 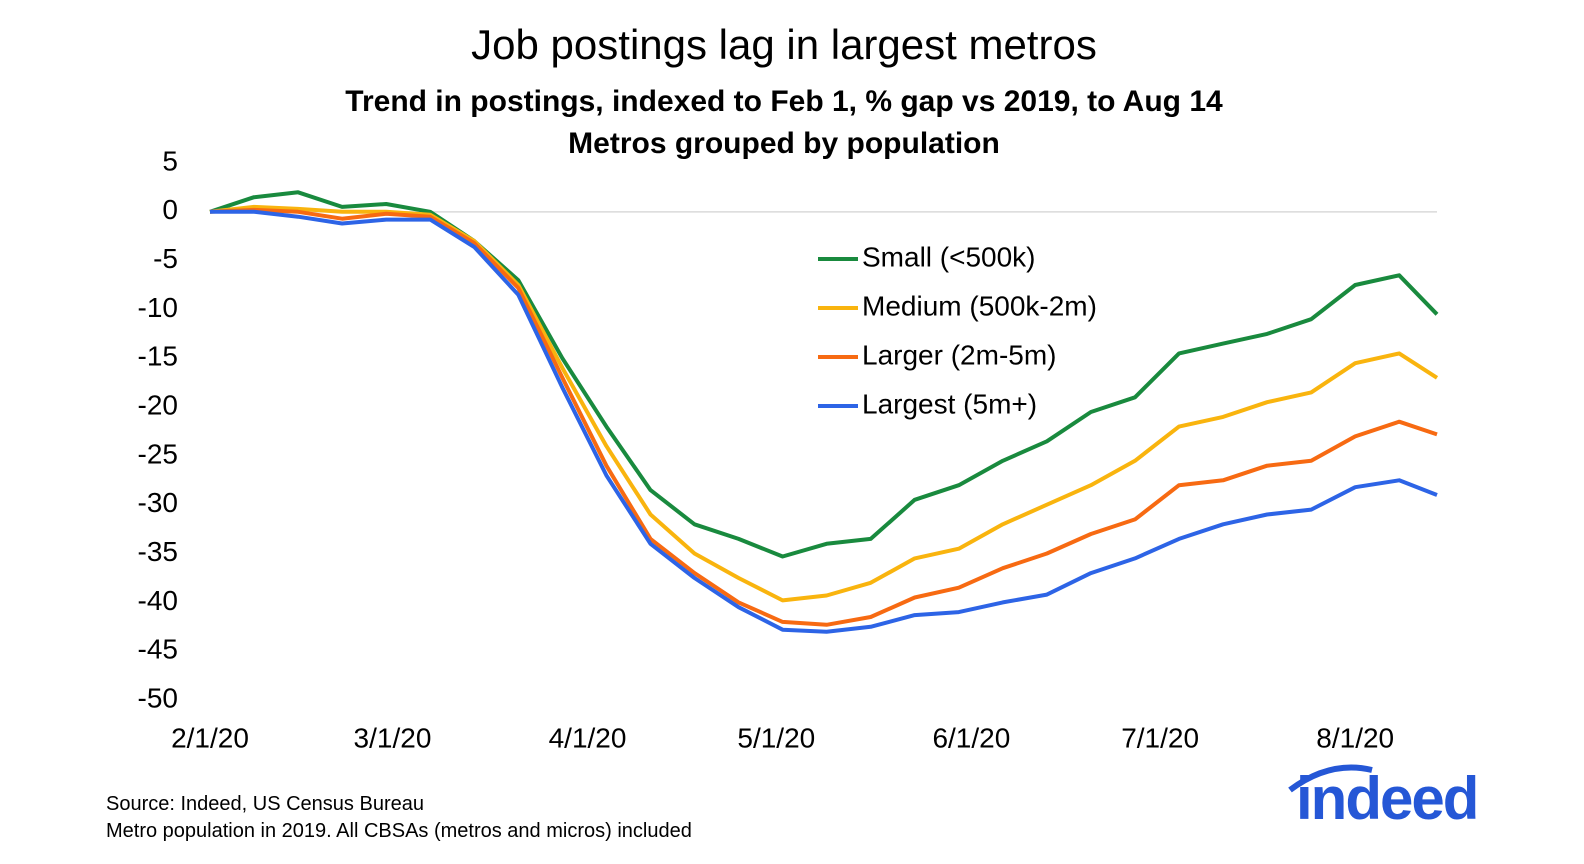 What do you see at coordinates (158, 404) in the screenshot?
I see `y-tick-label: -20` at bounding box center [158, 404].